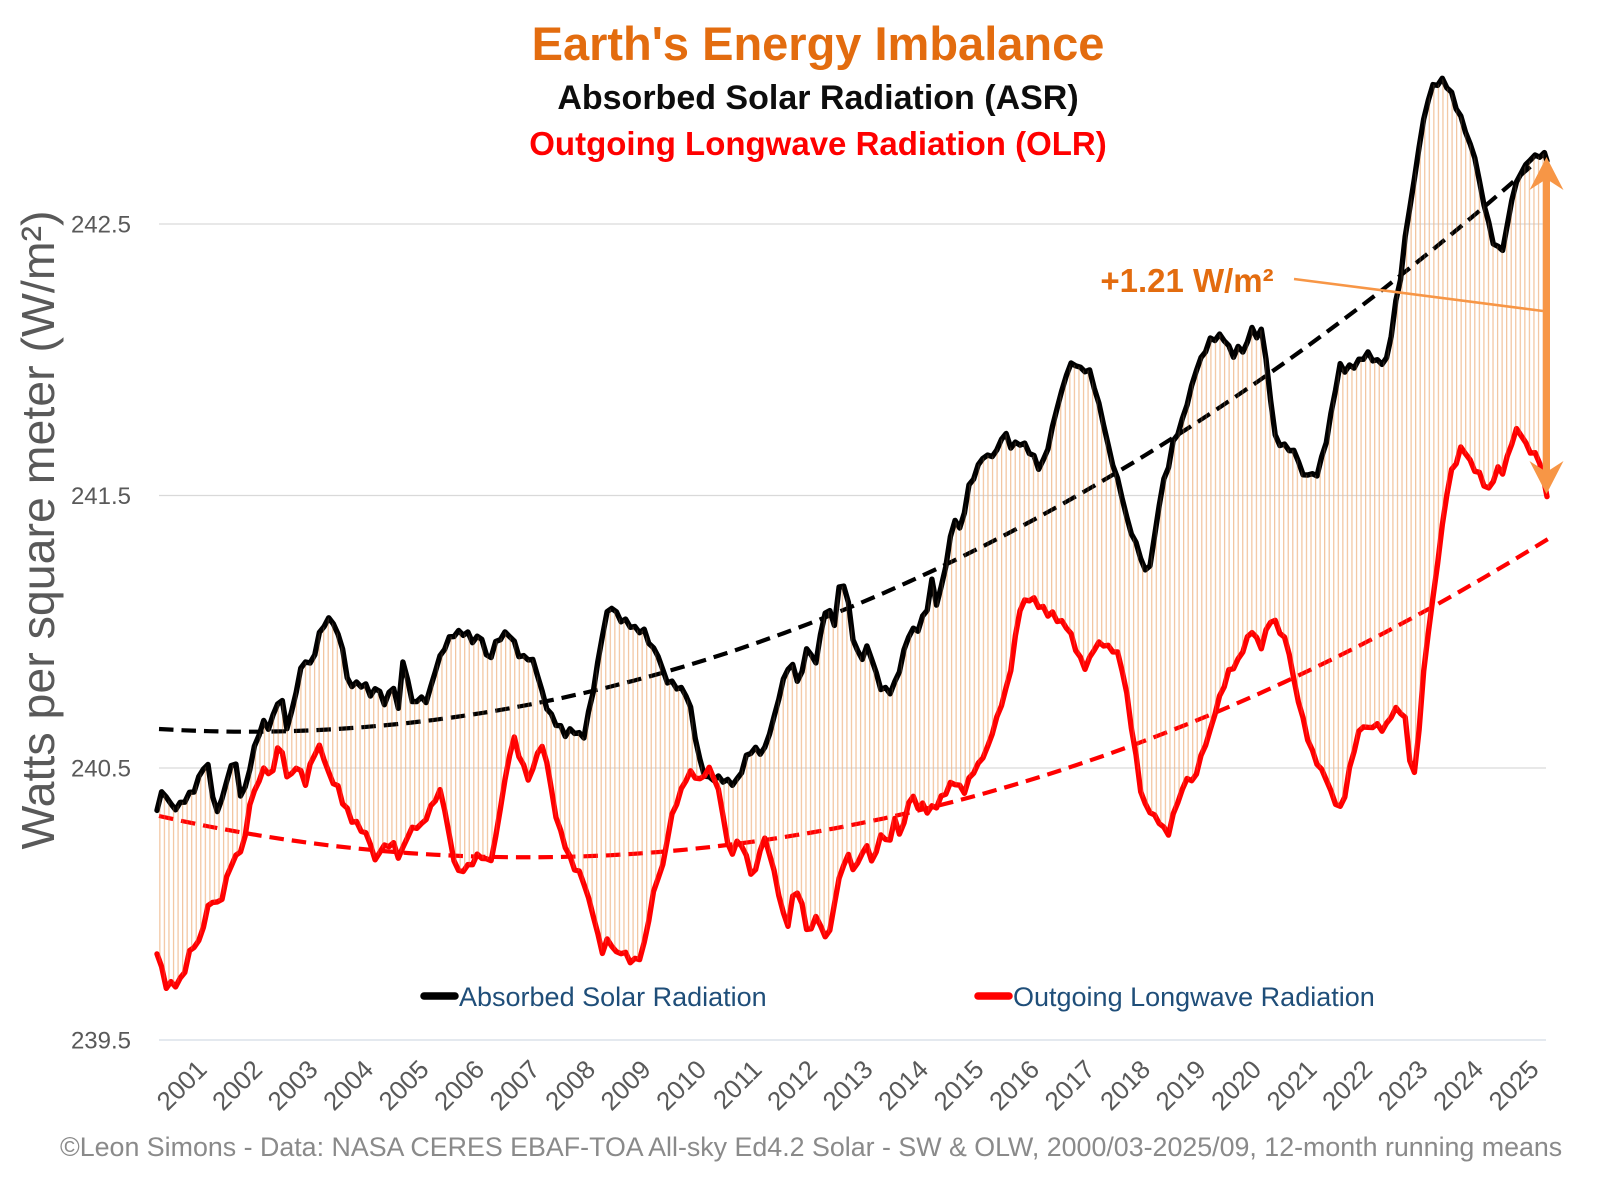 Image resolution: width=1600 pixels, height=1185 pixels. What do you see at coordinates (613, 997) in the screenshot?
I see `svg-text: Absorbed Solar Radiation` at bounding box center [613, 997].